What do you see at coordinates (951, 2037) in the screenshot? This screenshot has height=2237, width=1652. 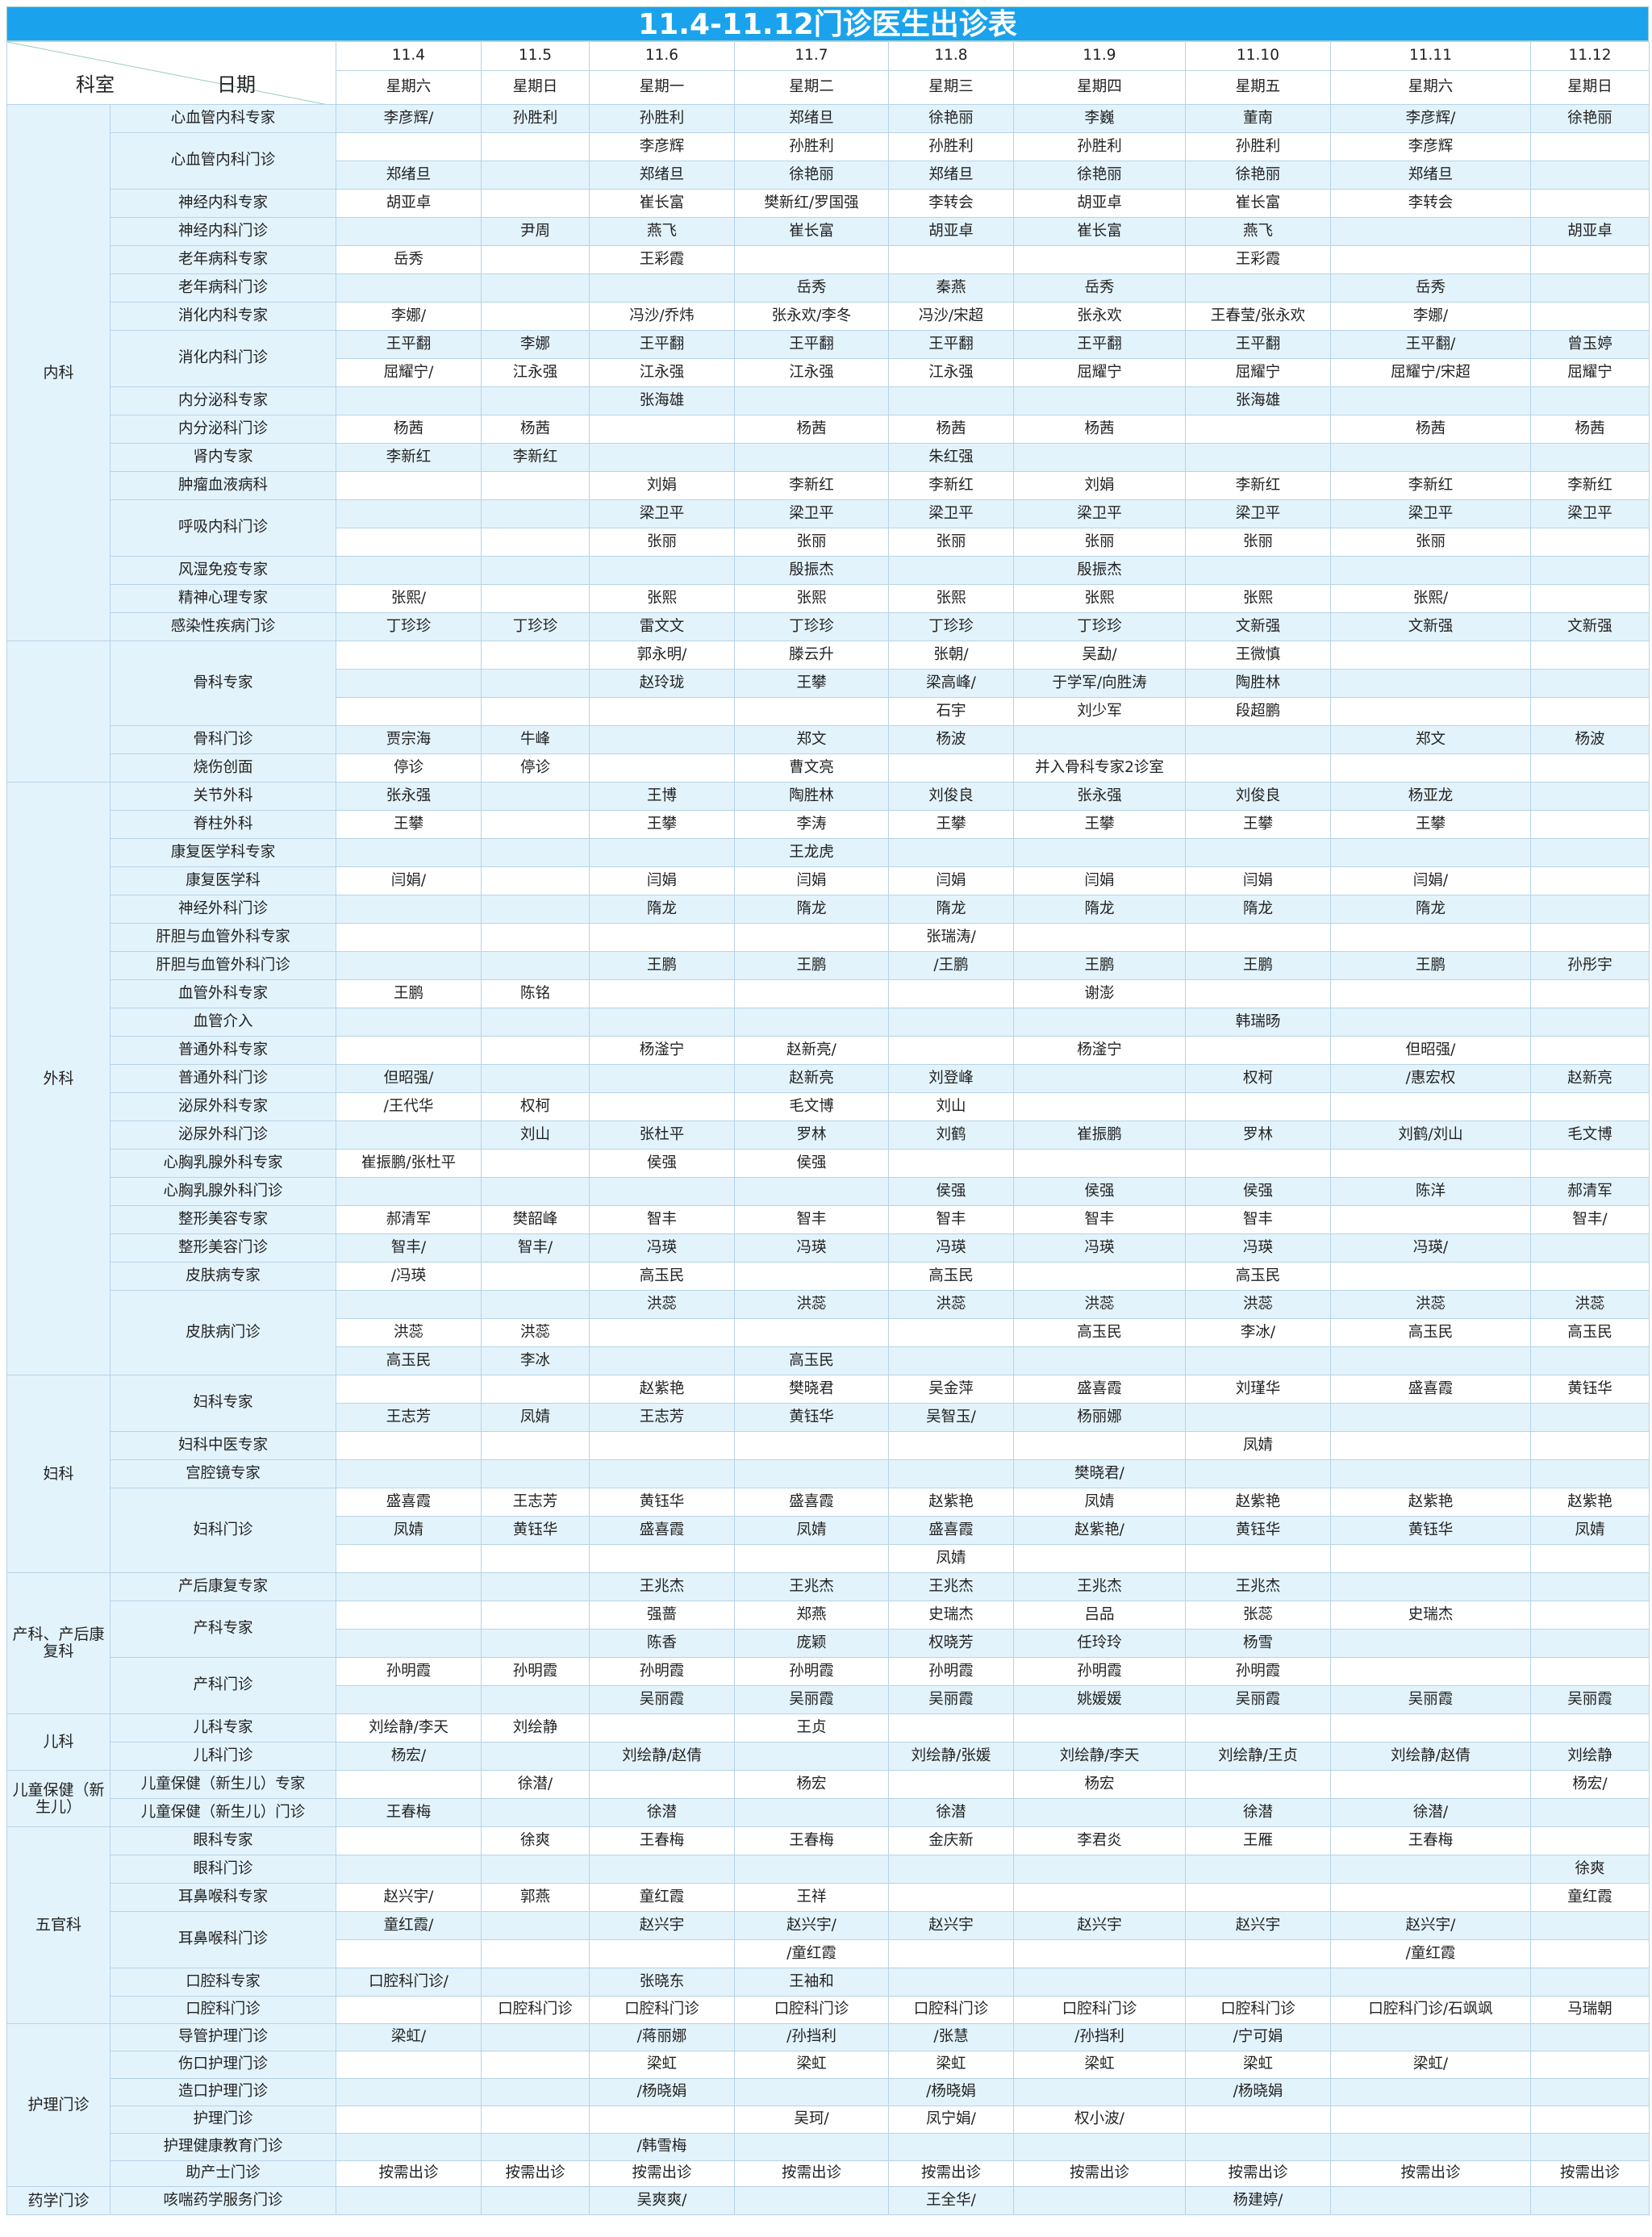 I see `schedule-cell: /张慧` at bounding box center [951, 2037].